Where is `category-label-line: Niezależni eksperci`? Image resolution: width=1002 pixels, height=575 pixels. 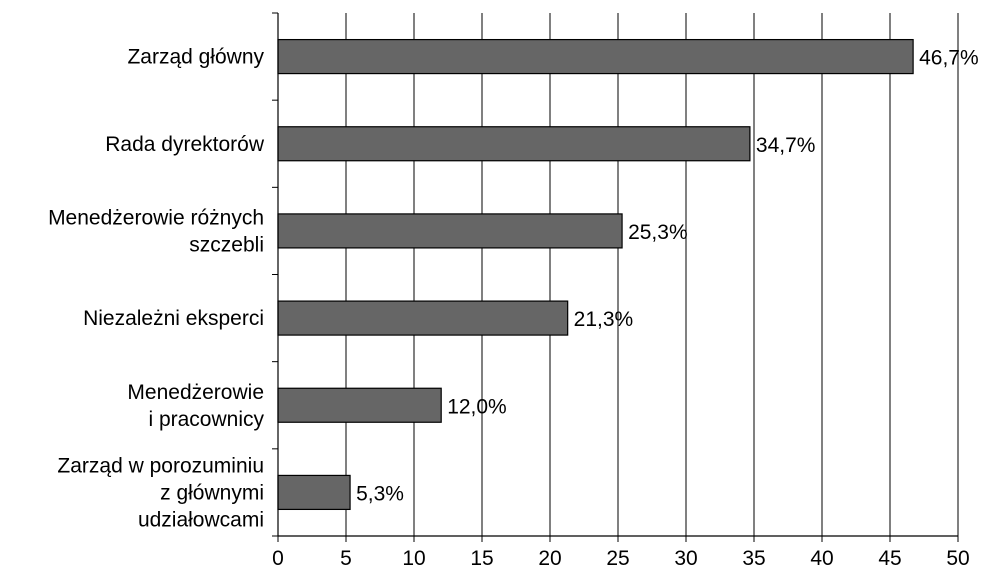 category-label-line: Niezależni eksperci is located at coordinates (173, 318).